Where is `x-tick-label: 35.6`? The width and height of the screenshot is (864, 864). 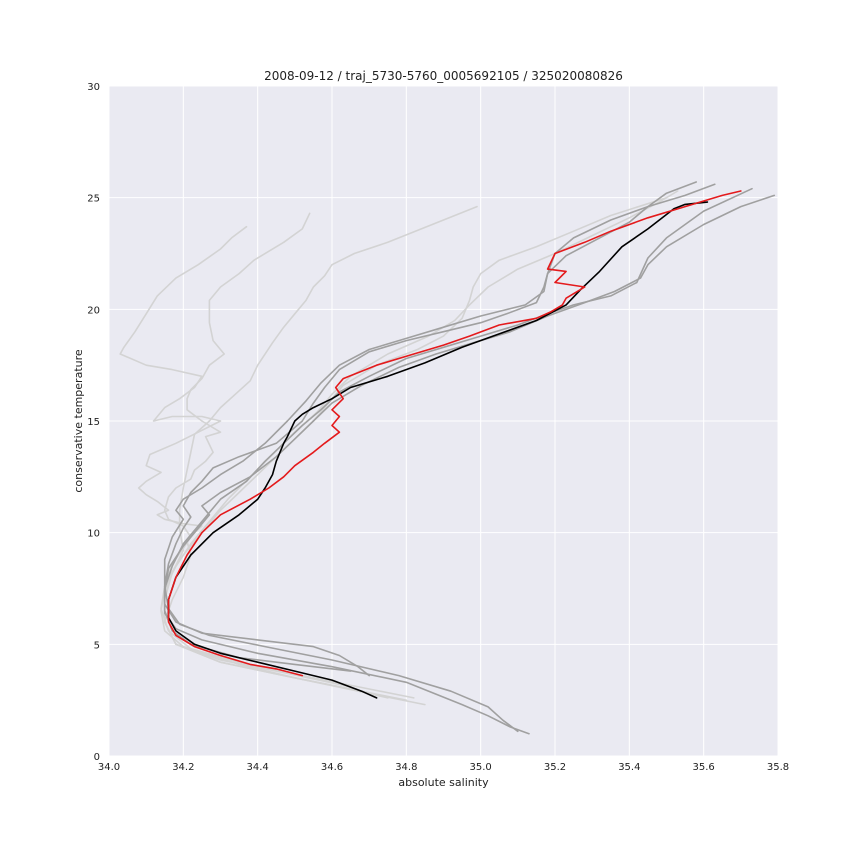 x-tick-label: 35.6 is located at coordinates (704, 767).